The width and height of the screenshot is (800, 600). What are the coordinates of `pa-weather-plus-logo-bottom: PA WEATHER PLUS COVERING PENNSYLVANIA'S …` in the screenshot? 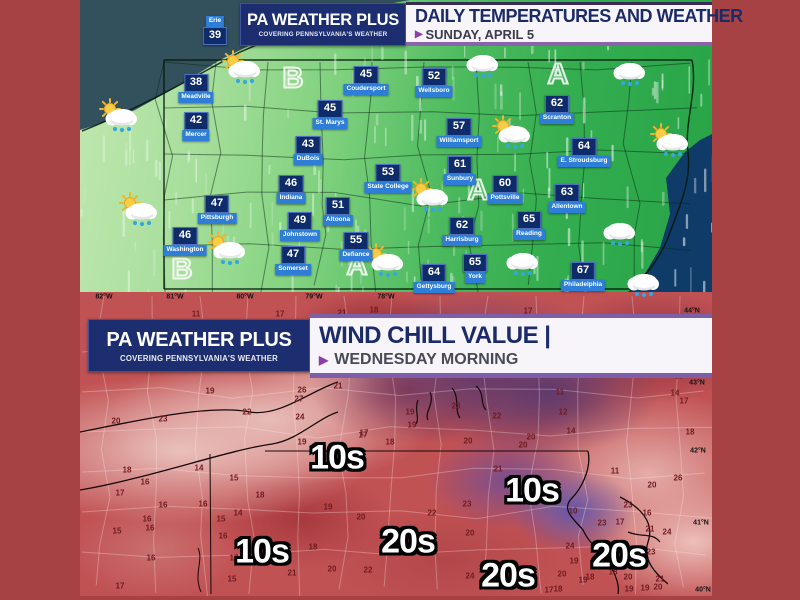 It's located at (199, 345).